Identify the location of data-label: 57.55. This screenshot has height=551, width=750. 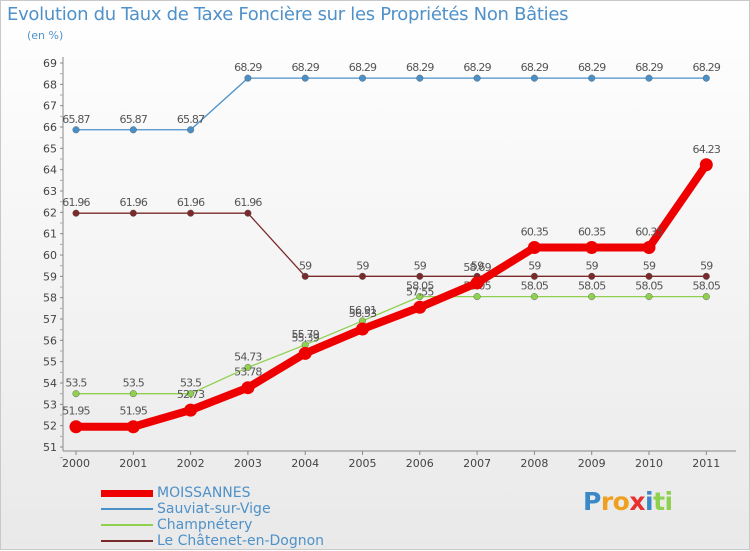
(420, 291).